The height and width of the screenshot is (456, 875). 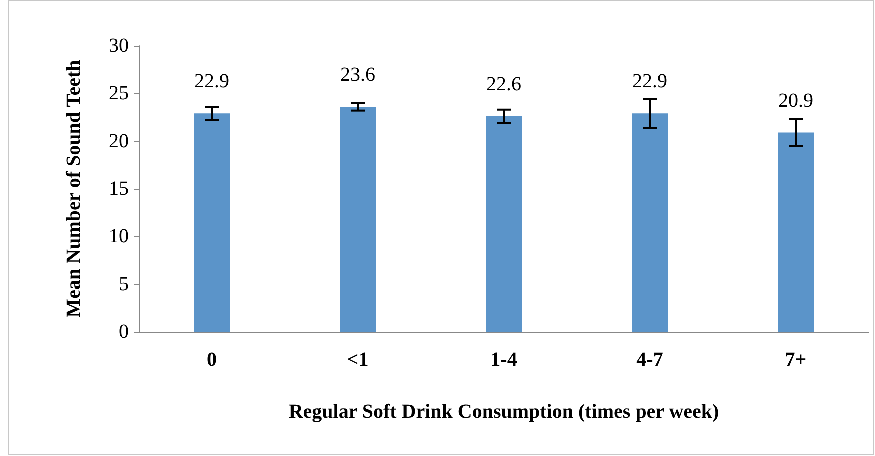 I want to click on y-tick-label: 10, so click(x=119, y=237).